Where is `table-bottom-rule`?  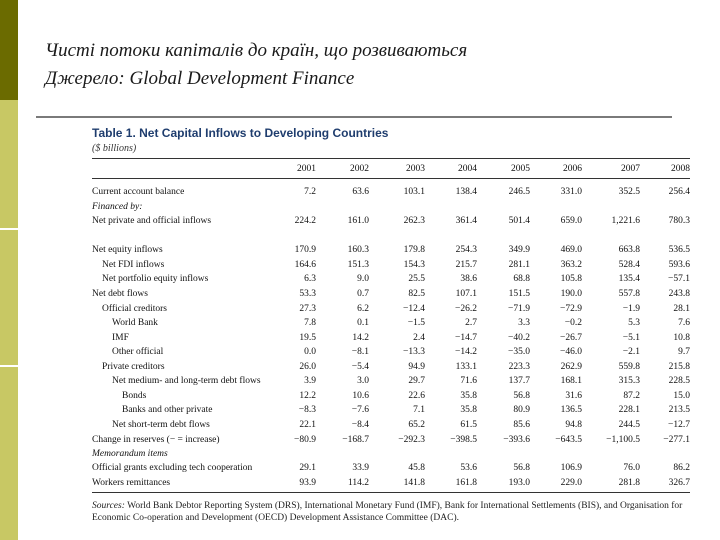
table-bottom-rule is located at coordinates (391, 492).